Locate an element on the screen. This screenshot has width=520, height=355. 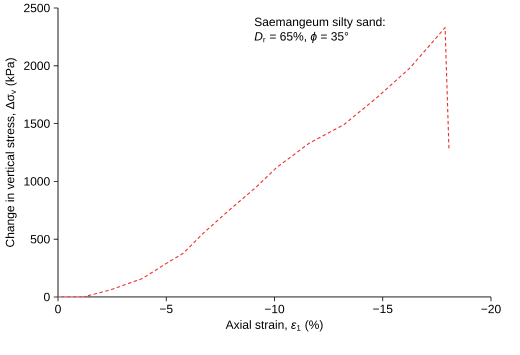
y-axis-title: Change in vertical stress, Δσ$_{v}$ (kPa) is located at coordinates (11, 152).